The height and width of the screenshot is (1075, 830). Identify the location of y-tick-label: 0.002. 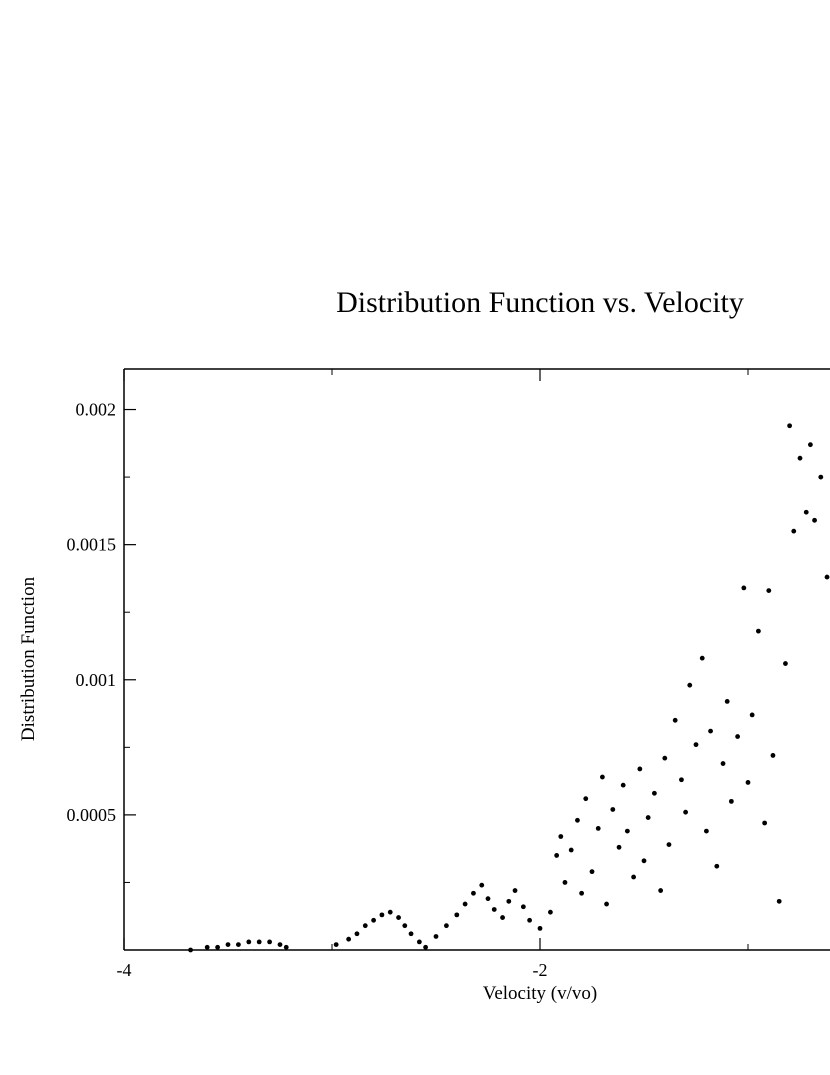
(96, 410).